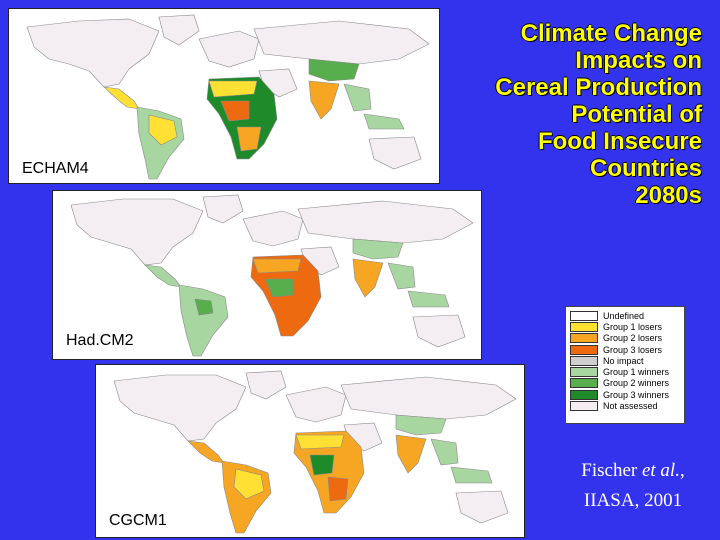 Image resolution: width=720 pixels, height=540 pixels. Describe the element at coordinates (633, 326) in the screenshot. I see `legend-label: Group 1 losers` at that location.